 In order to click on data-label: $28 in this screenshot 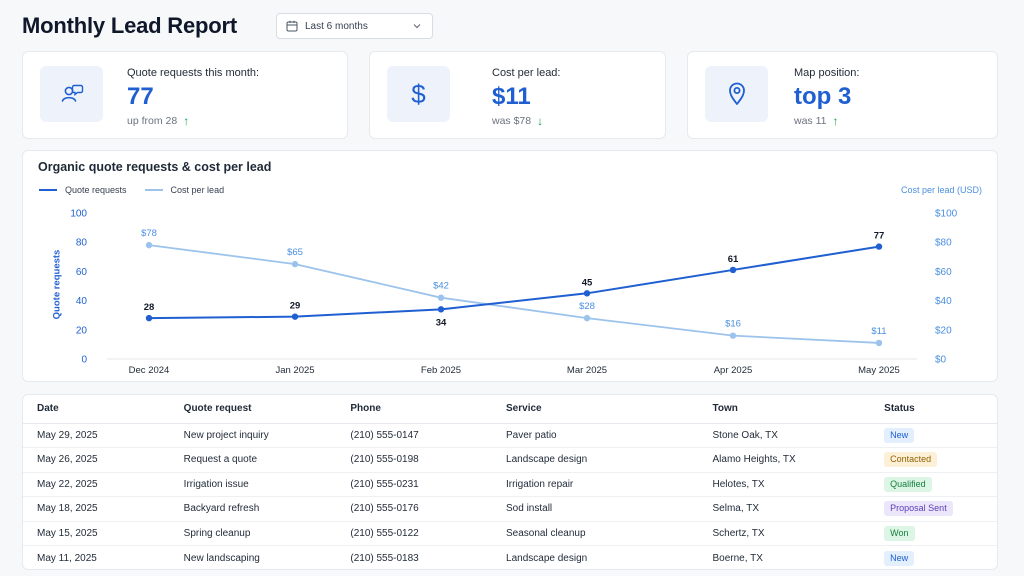, I will do `click(587, 306)`.